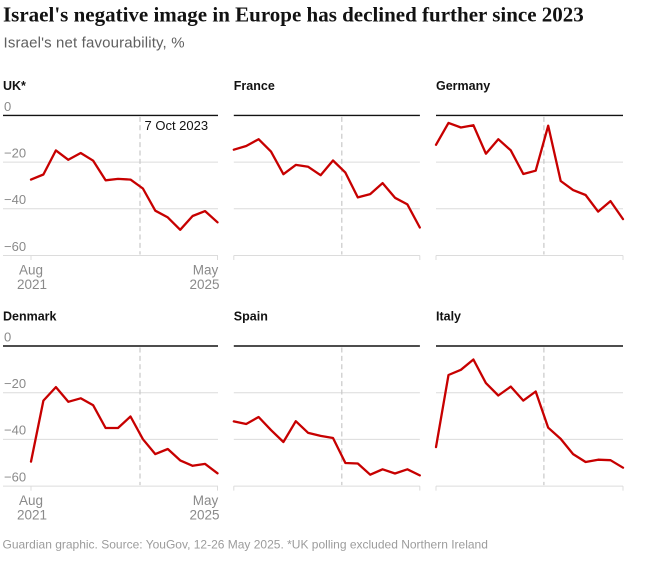 The width and height of the screenshot is (649, 565). Describe the element at coordinates (254, 86) in the screenshot. I see `svg-text: France` at that location.